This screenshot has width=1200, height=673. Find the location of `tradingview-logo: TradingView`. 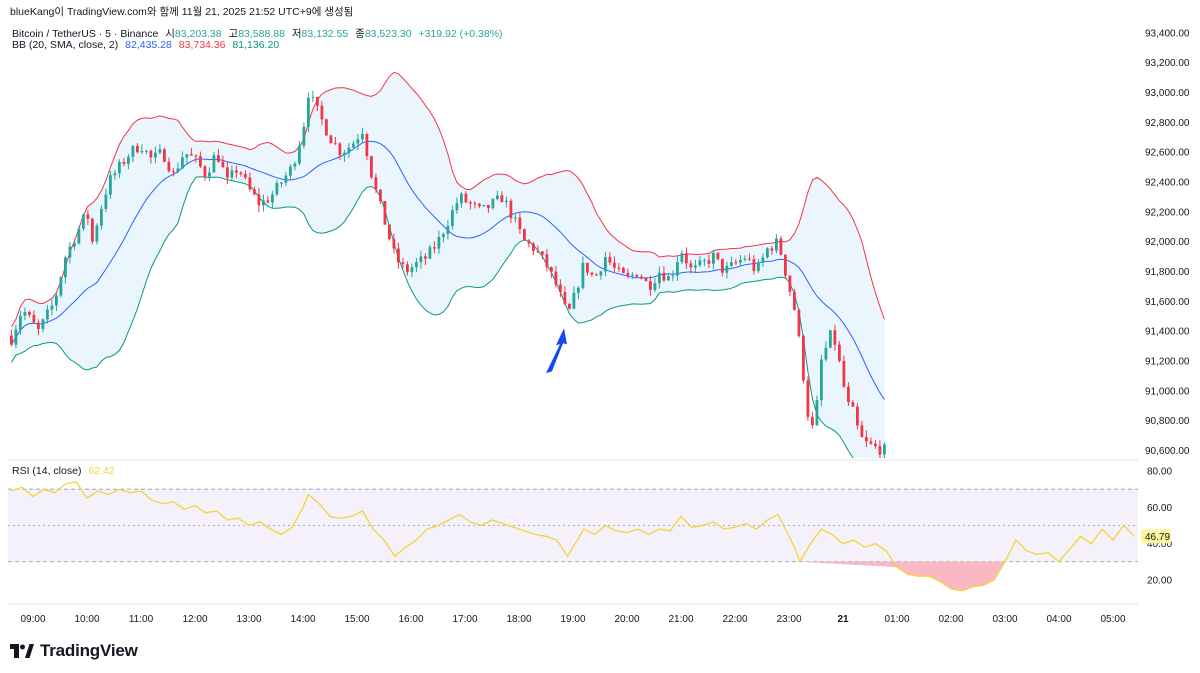

tradingview-logo: TradingView is located at coordinates (74, 651).